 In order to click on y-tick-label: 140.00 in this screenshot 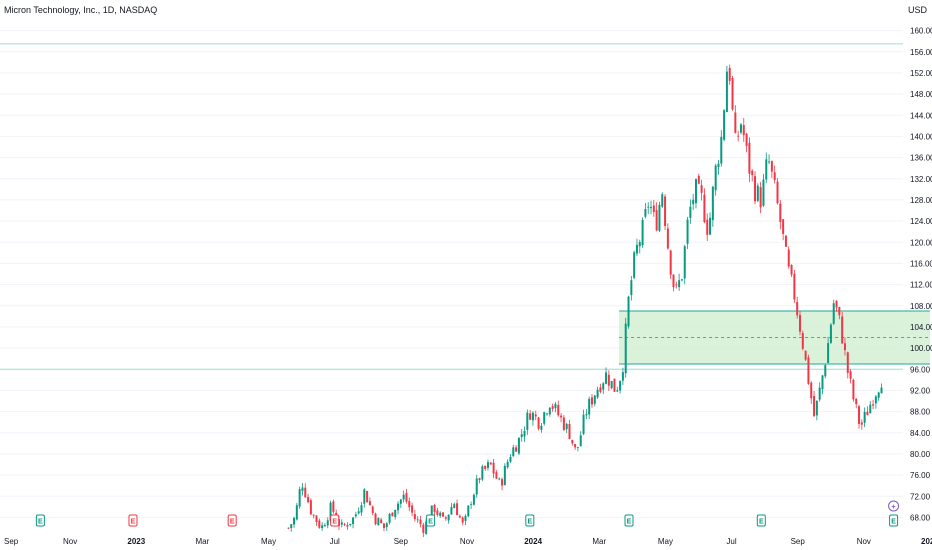, I will do `click(921, 136)`.